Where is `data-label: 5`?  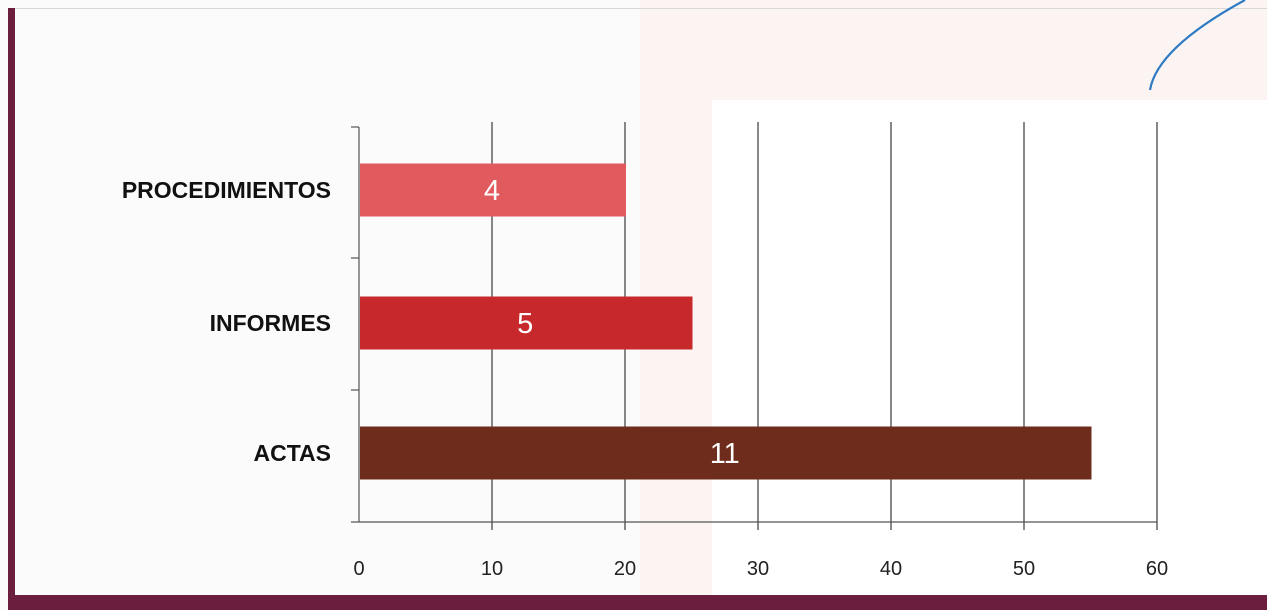
data-label: 5 is located at coordinates (525, 324).